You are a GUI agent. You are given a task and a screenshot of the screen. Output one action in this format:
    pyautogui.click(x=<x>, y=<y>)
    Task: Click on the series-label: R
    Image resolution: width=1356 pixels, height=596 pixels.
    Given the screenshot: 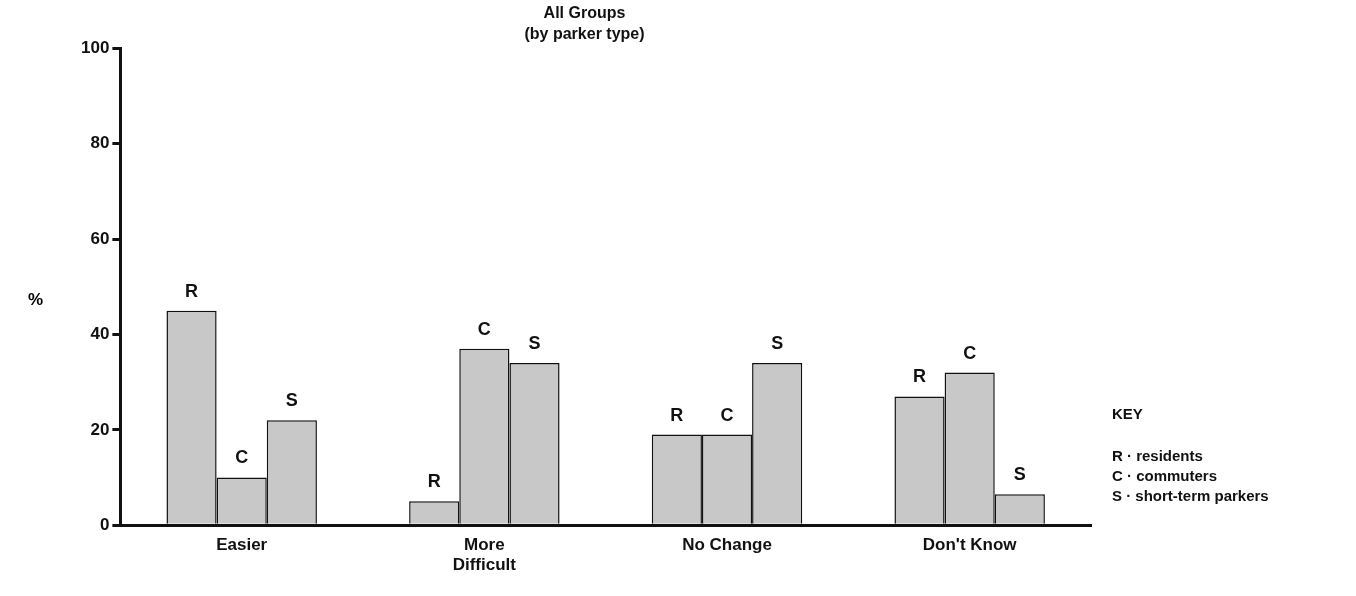 What is the action you would take?
    pyautogui.click(x=192, y=290)
    